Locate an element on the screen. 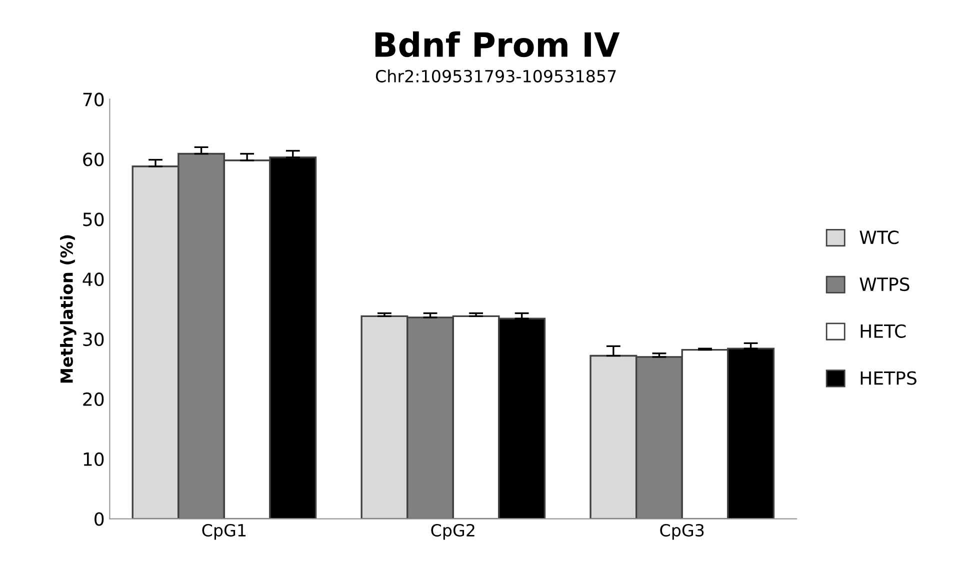  legend-label: WTPS is located at coordinates (885, 284).